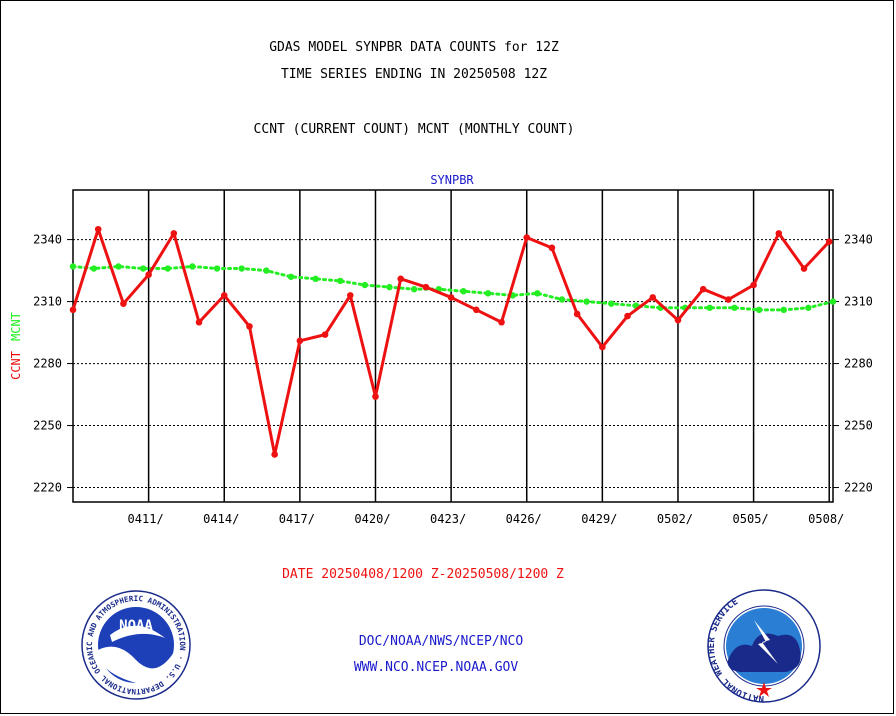 This screenshot has width=896, height=716. I want to click on chart-title-line1: GDAS MODEL SYNPBR DATA COUNTS for 12Z, so click(414, 47).